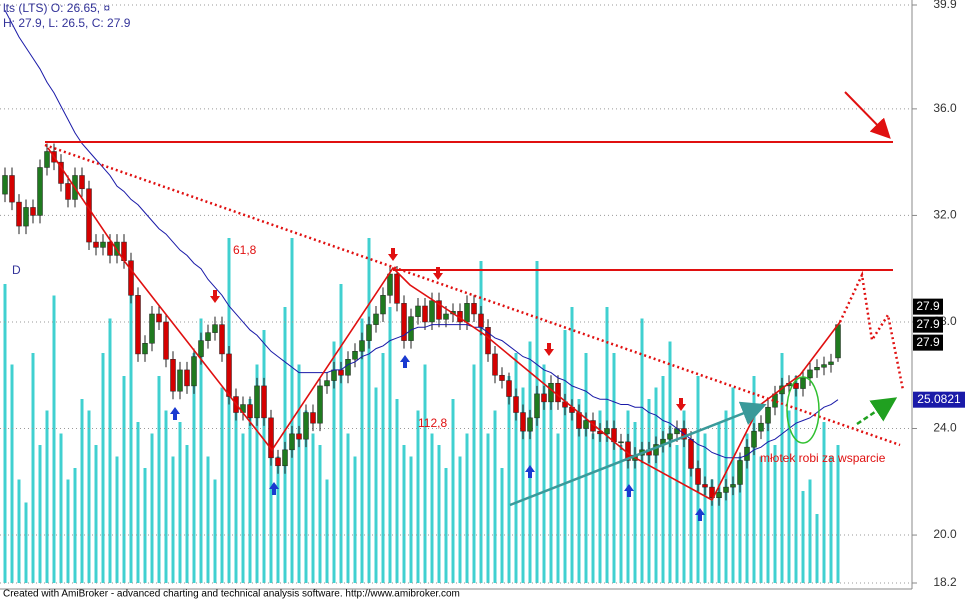  What do you see at coordinates (877, 411) in the screenshot?
I see `arrow` at bounding box center [877, 411].